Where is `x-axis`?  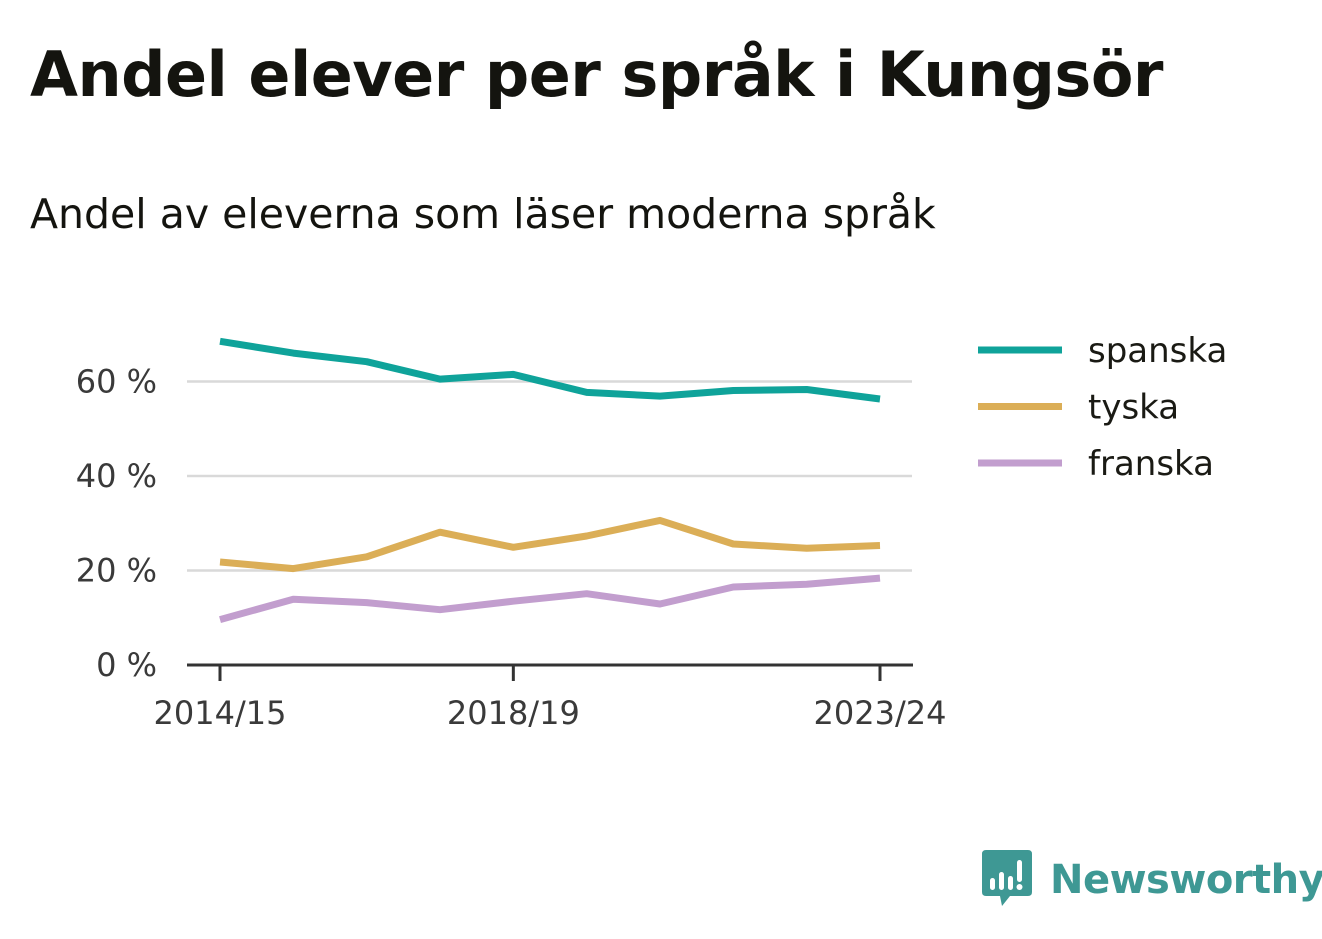
x-axis is located at coordinates (550, 672).